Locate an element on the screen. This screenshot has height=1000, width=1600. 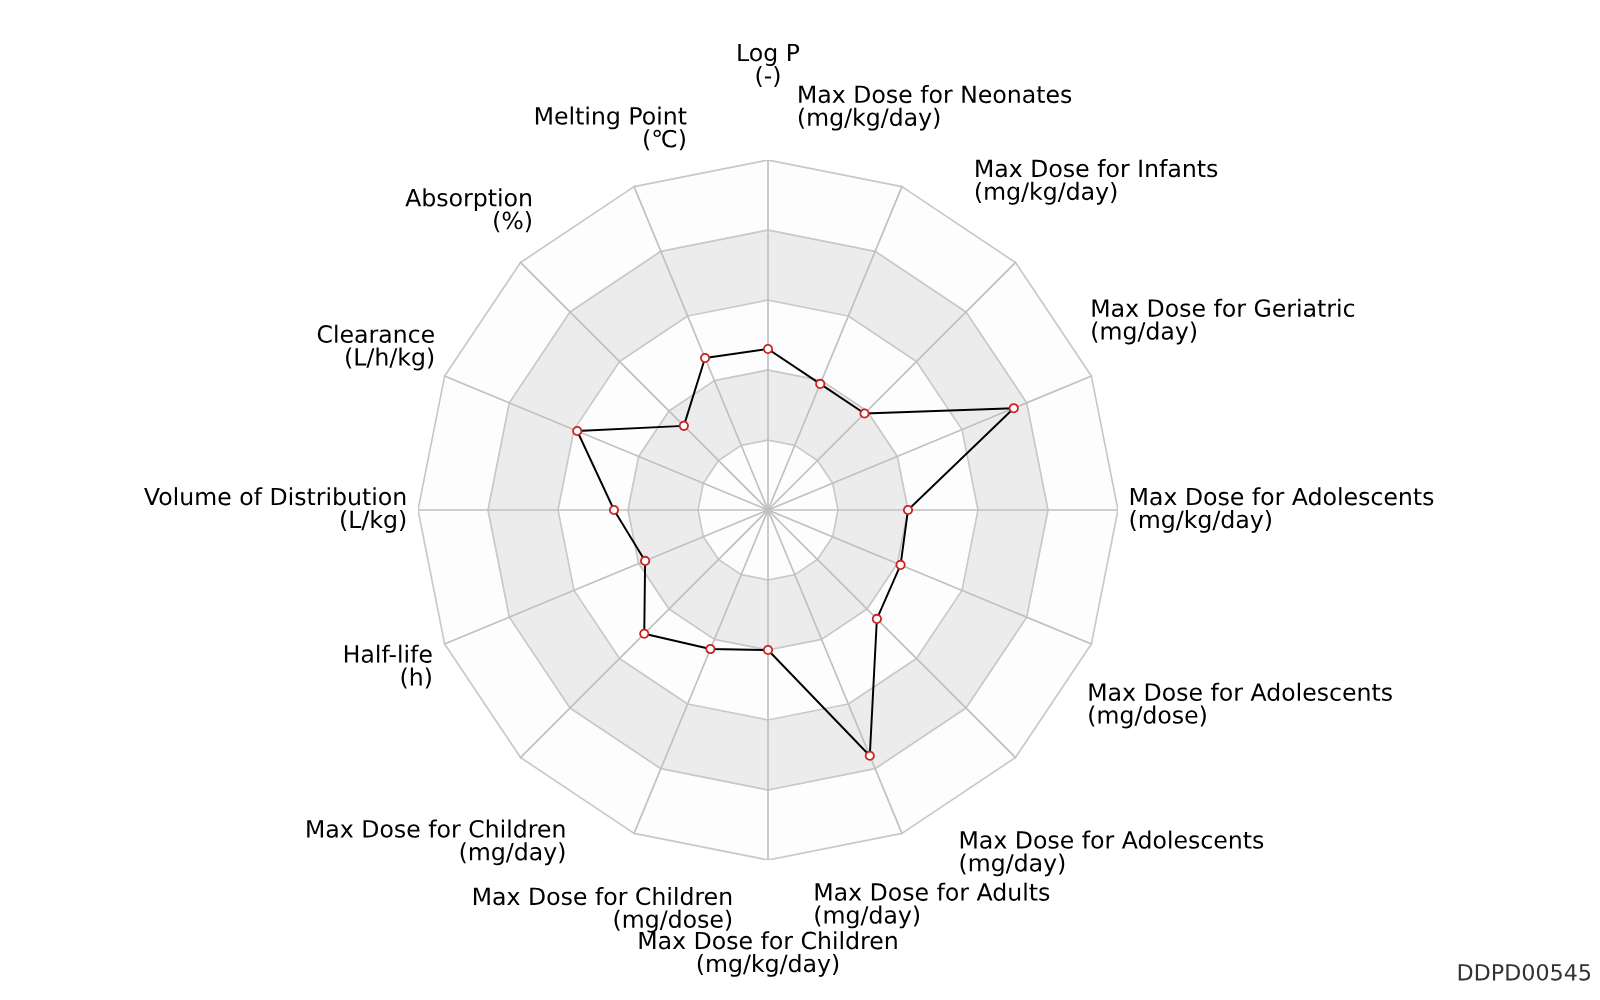
spoke-label: Max Dose for Children (mg/kg/day) is located at coordinates (768, 954).